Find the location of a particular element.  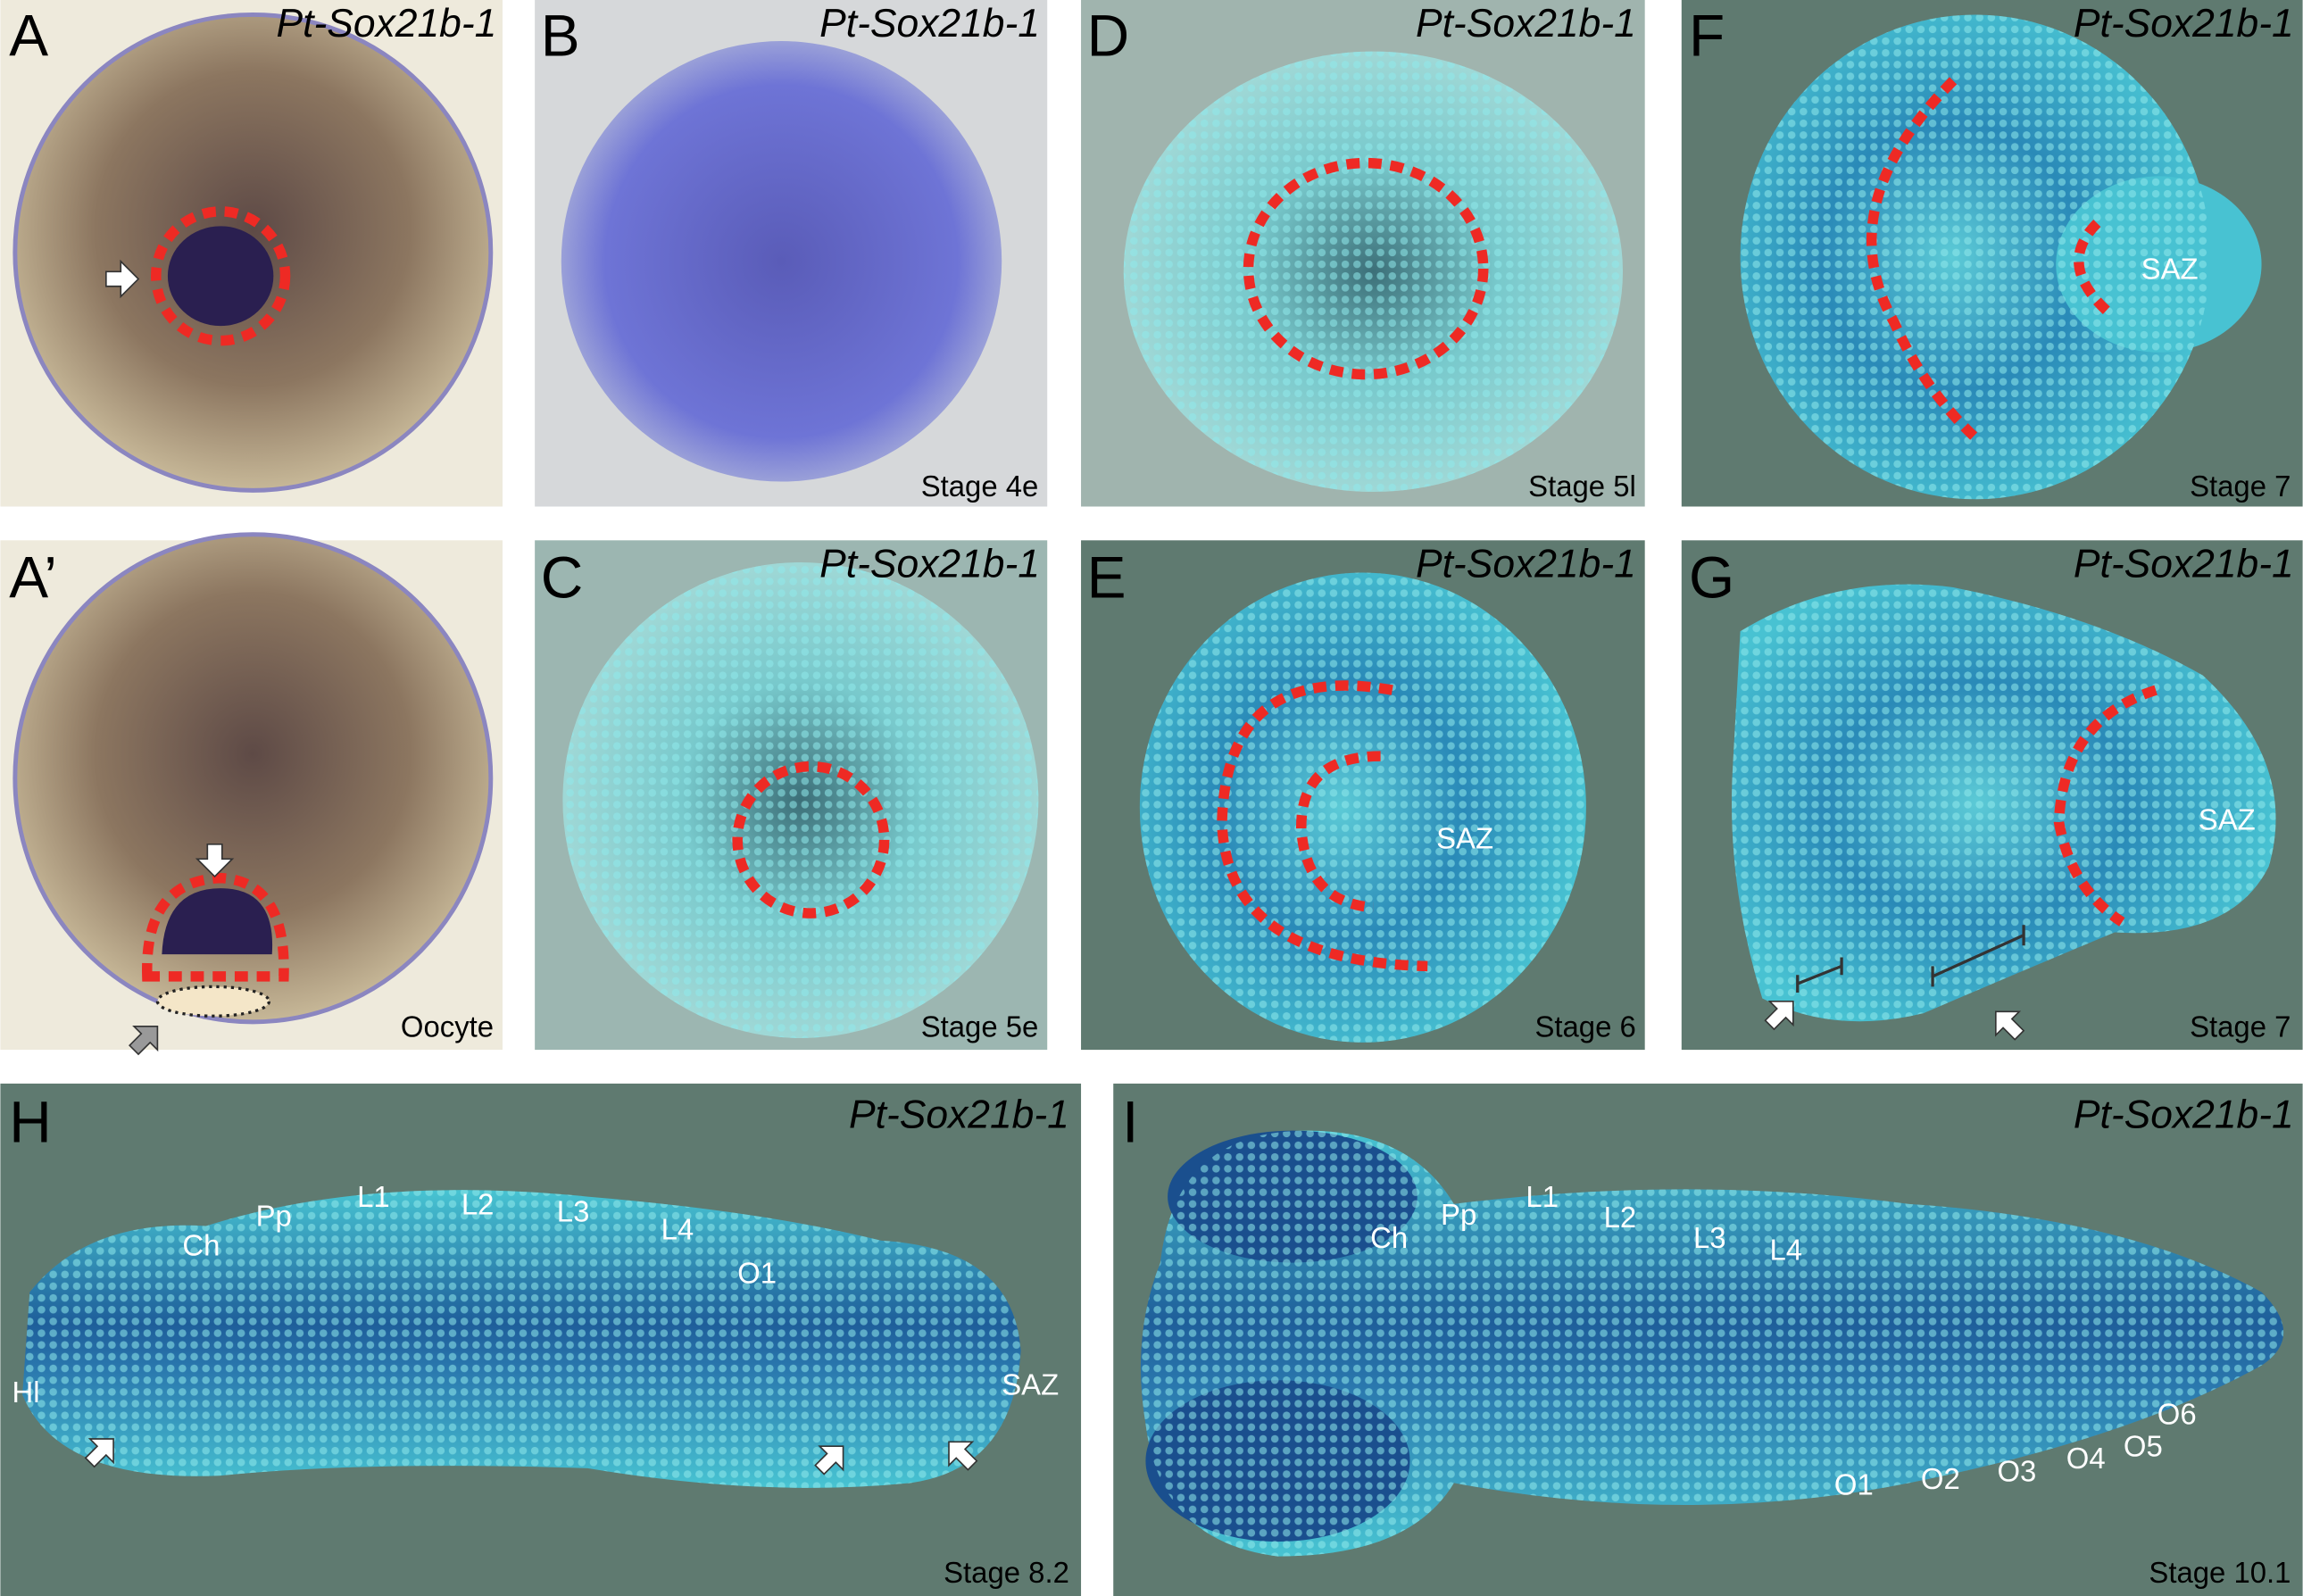

annotation: O5 is located at coordinates (2143, 1446).